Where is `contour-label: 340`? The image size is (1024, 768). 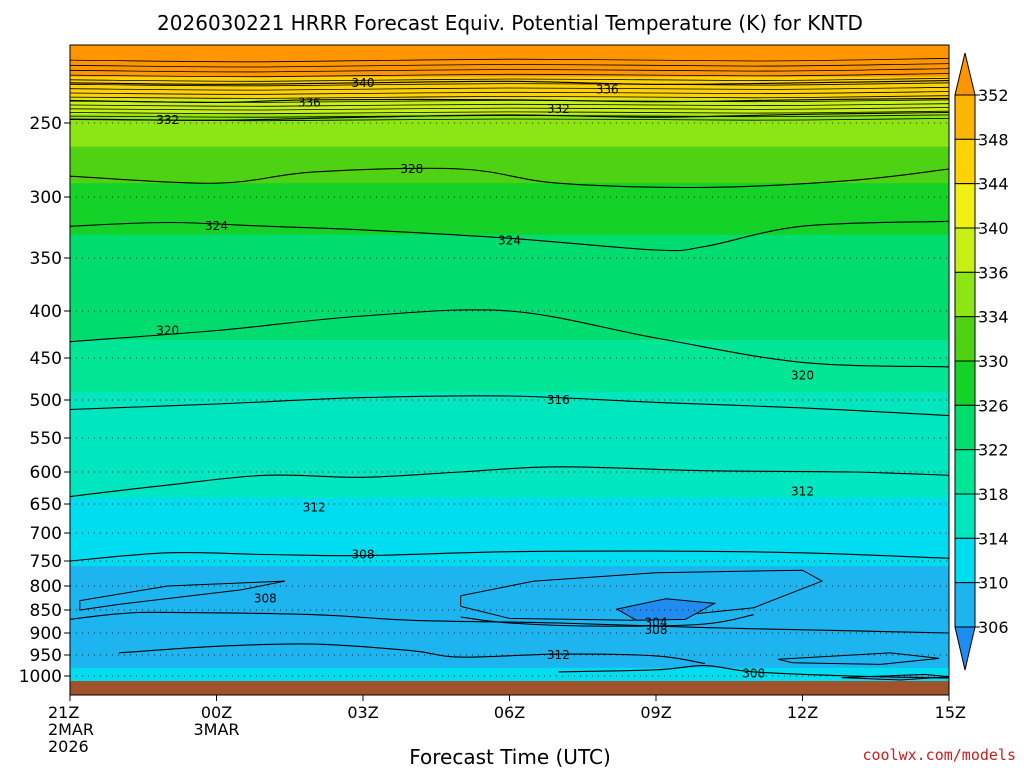 contour-label: 340 is located at coordinates (363, 83).